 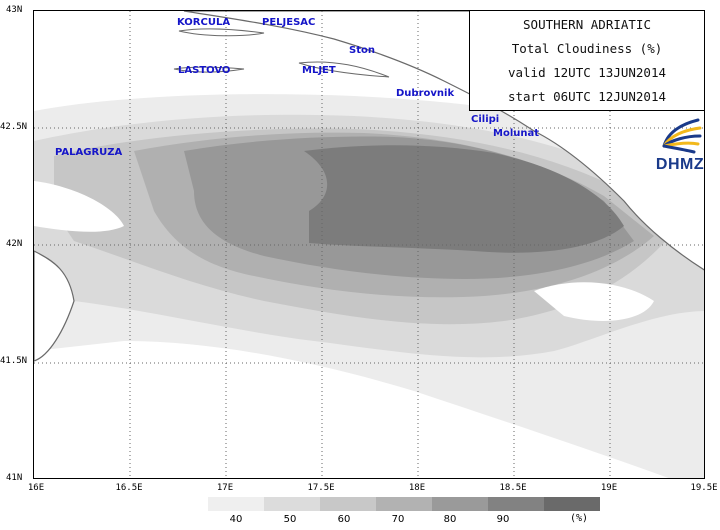 What do you see at coordinates (321, 488) in the screenshot?
I see `lon-label-17-5: 17.5E` at bounding box center [321, 488].